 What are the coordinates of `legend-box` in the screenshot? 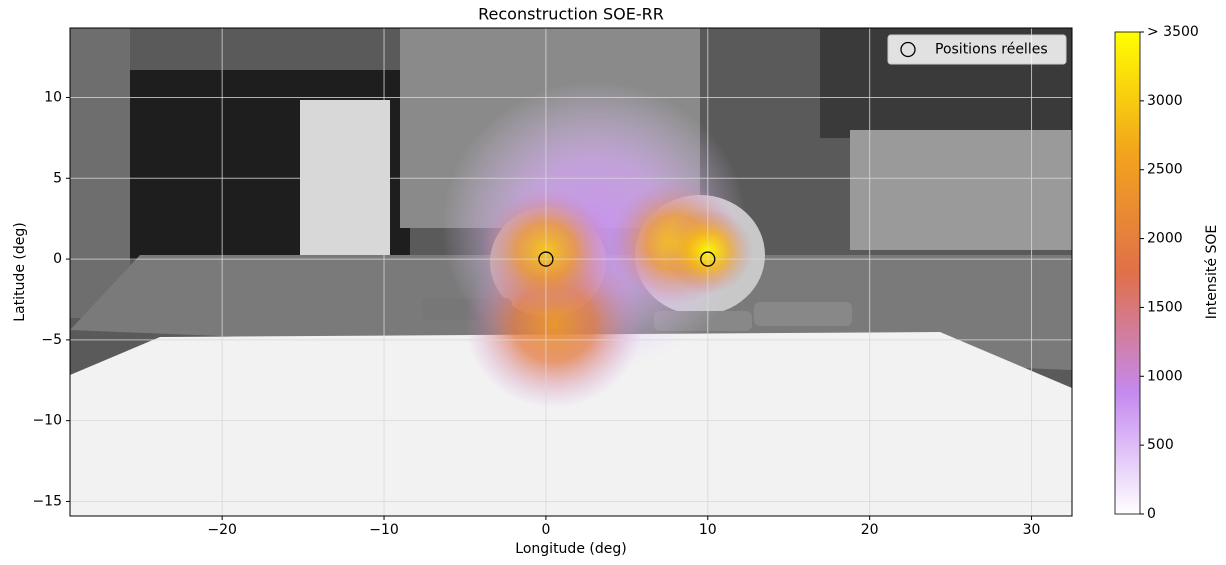 It's located at (977, 49).